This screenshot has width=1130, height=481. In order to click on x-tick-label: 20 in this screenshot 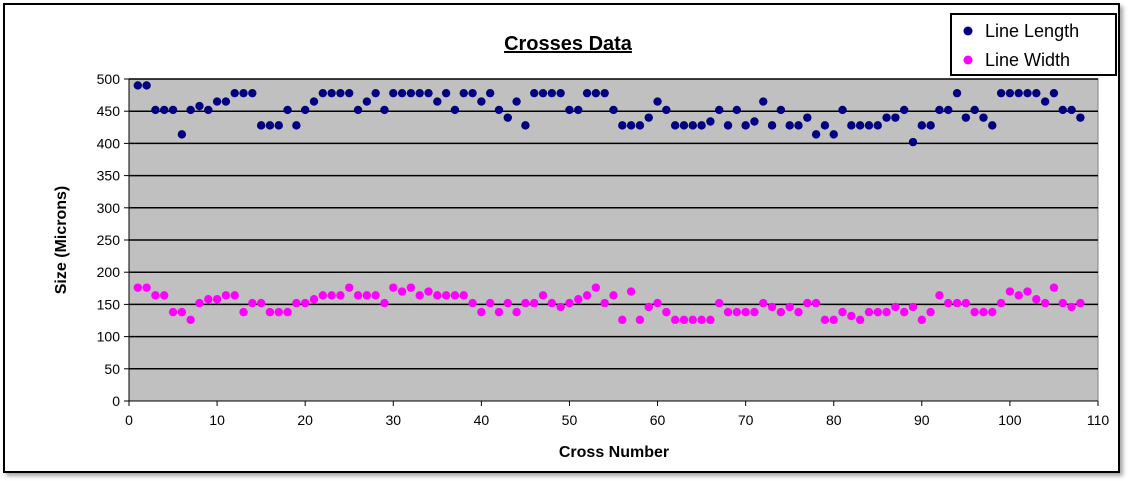, I will do `click(305, 420)`.